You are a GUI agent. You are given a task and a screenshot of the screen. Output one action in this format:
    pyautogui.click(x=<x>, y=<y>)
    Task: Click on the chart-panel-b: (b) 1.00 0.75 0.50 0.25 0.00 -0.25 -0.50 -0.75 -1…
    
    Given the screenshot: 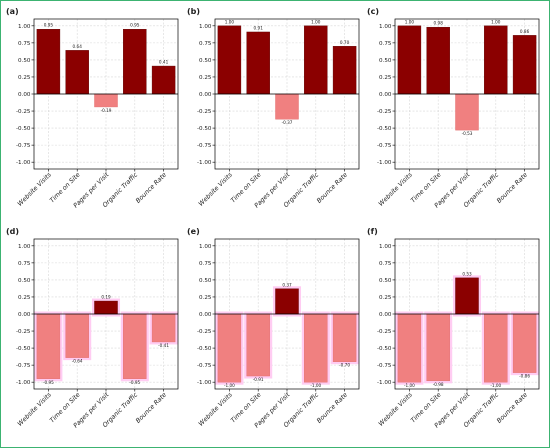 What is the action you would take?
    pyautogui.click(x=273, y=108)
    